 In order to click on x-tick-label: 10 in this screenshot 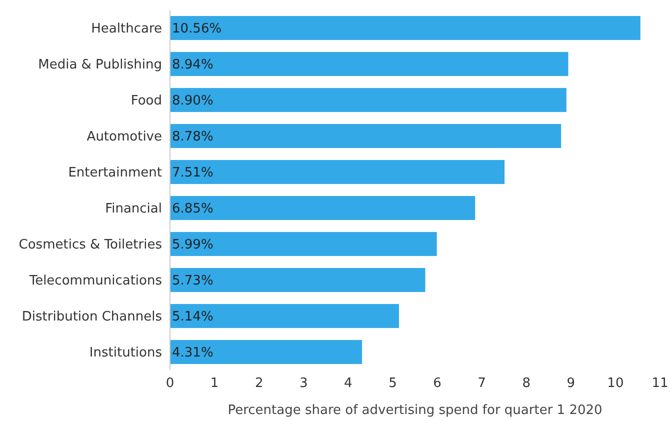, I will do `click(615, 384)`.